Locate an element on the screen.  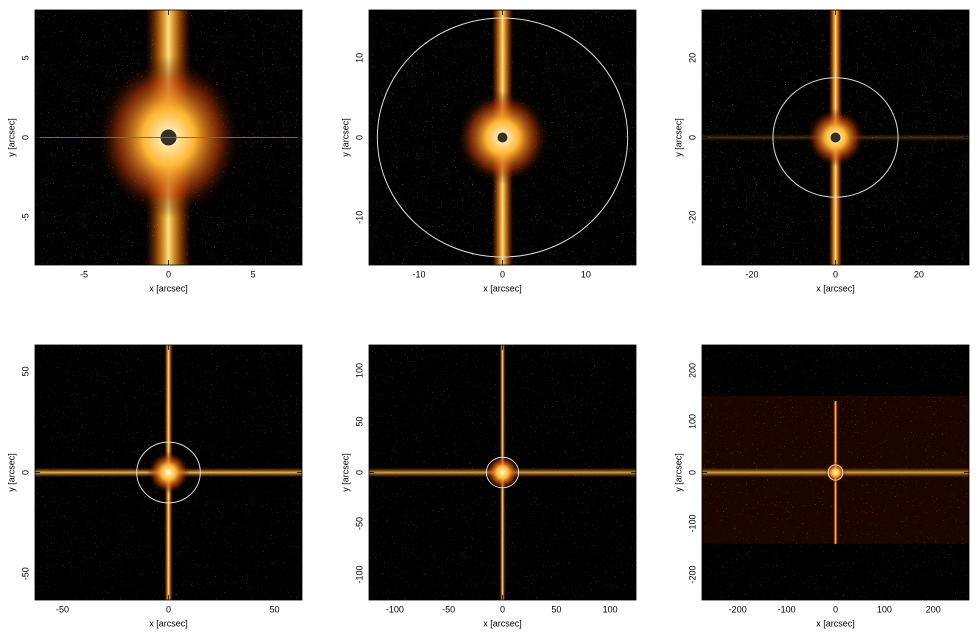
x-tick-label: 10 is located at coordinates (586, 274).